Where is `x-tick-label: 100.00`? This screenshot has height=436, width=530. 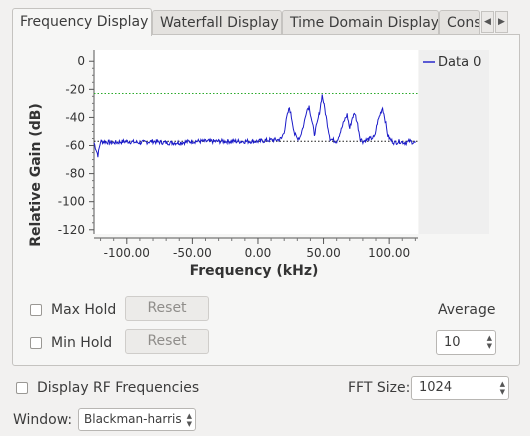 x-tick-label: 100.00 is located at coordinates (389, 253).